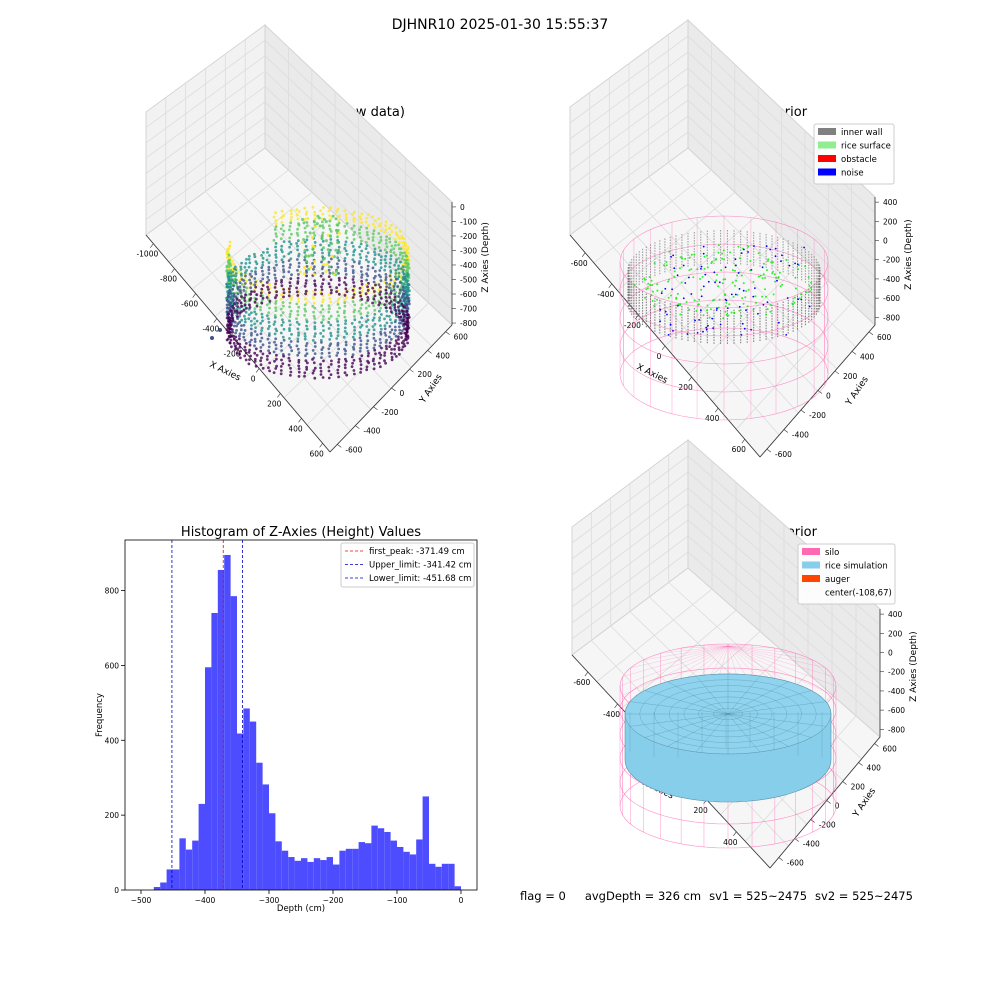  Describe the element at coordinates (856, 567) in the screenshot. I see `legend-entry: rice simulation` at that location.